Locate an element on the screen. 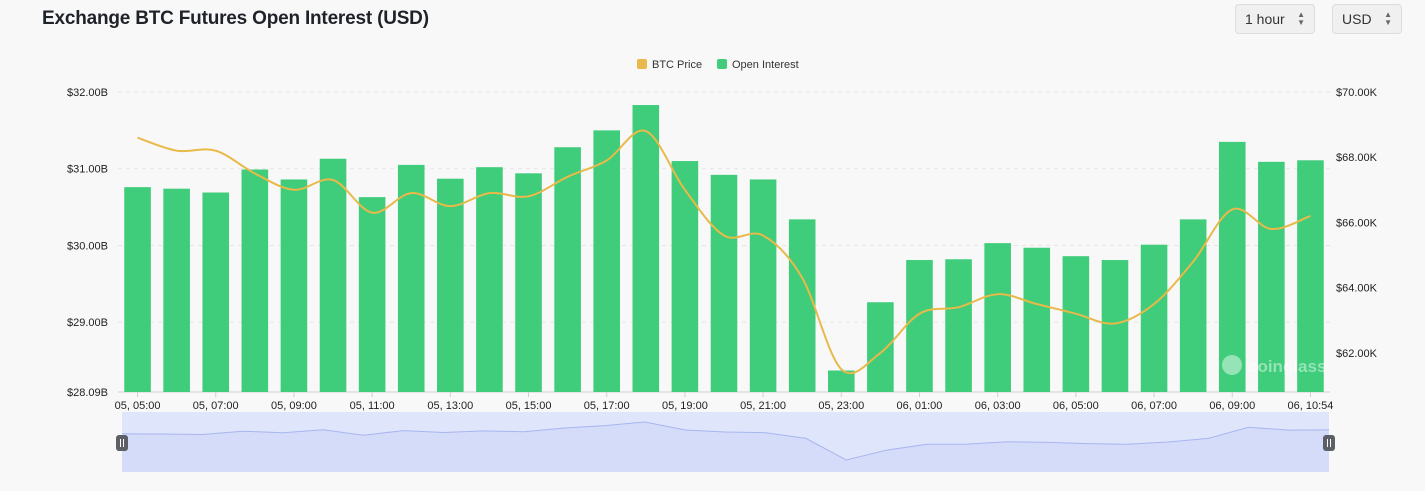 Image resolution: width=1425 pixels, height=491 pixels. coinglass-watermark: coinglass is located at coordinates (1274, 365).